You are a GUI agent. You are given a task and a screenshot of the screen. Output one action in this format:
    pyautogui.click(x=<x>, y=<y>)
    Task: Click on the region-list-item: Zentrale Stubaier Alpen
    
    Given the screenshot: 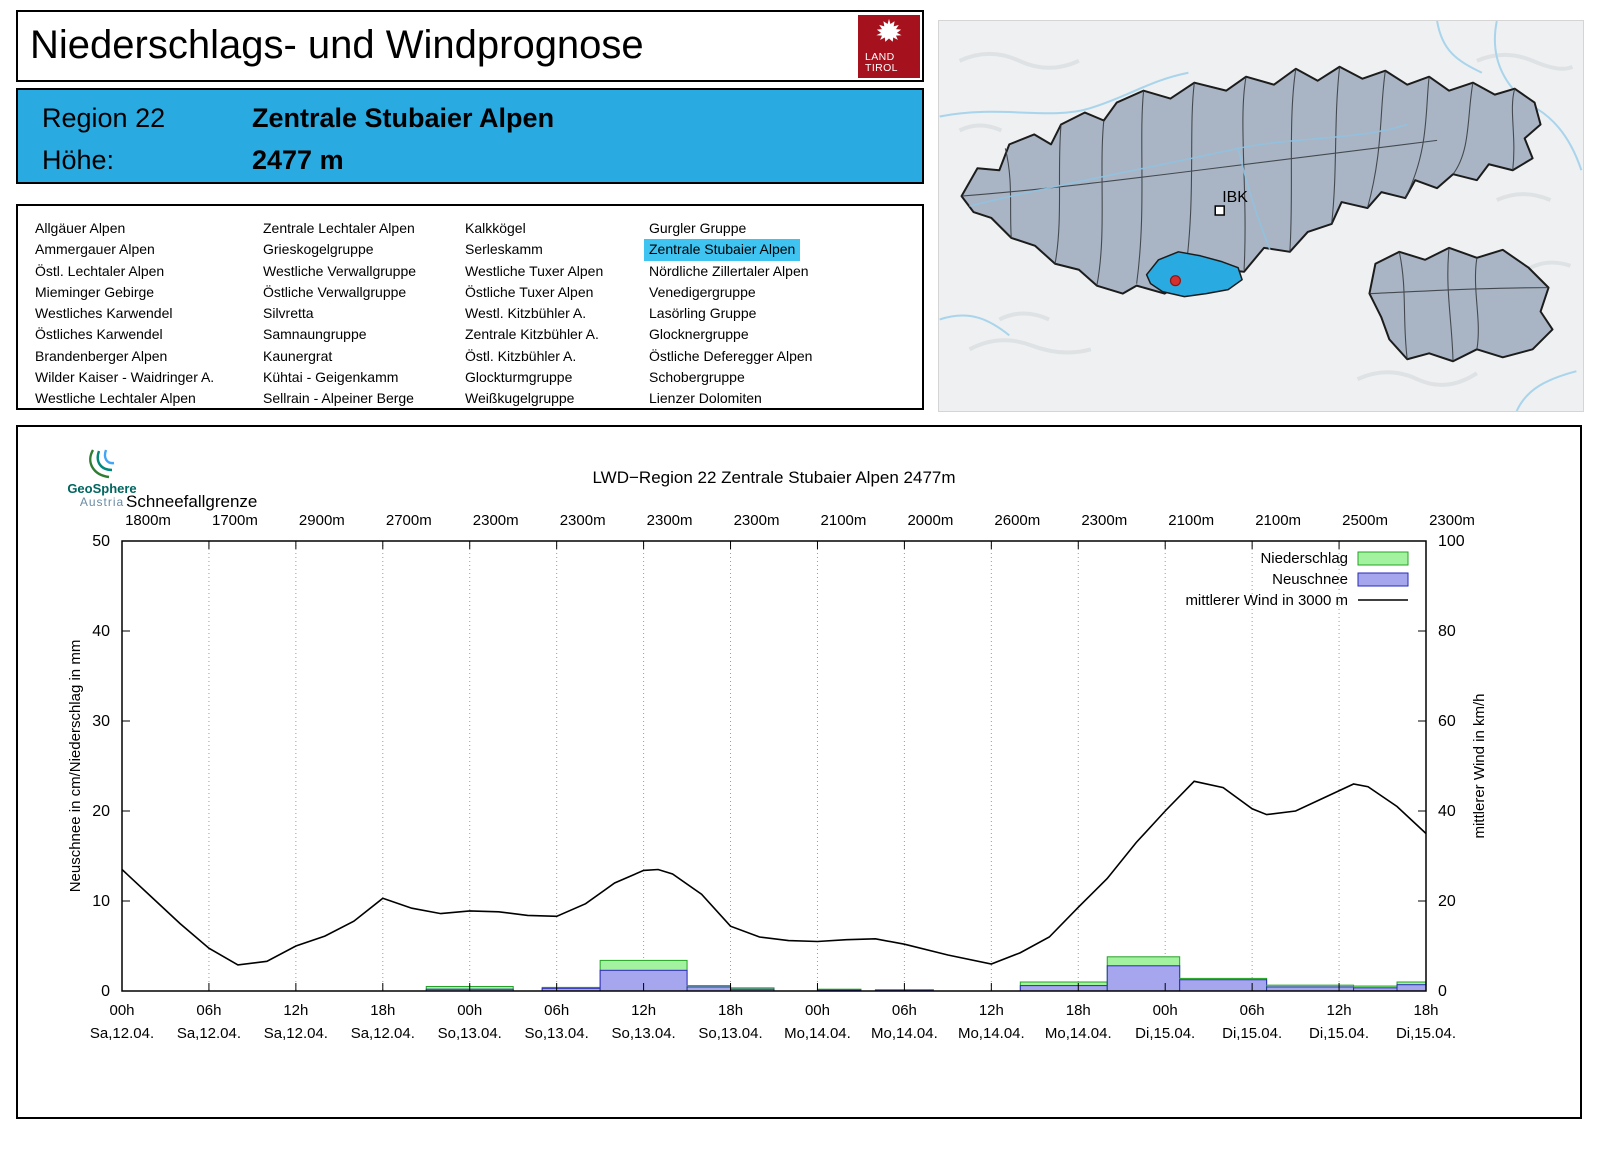 What is the action you would take?
    pyautogui.click(x=722, y=250)
    